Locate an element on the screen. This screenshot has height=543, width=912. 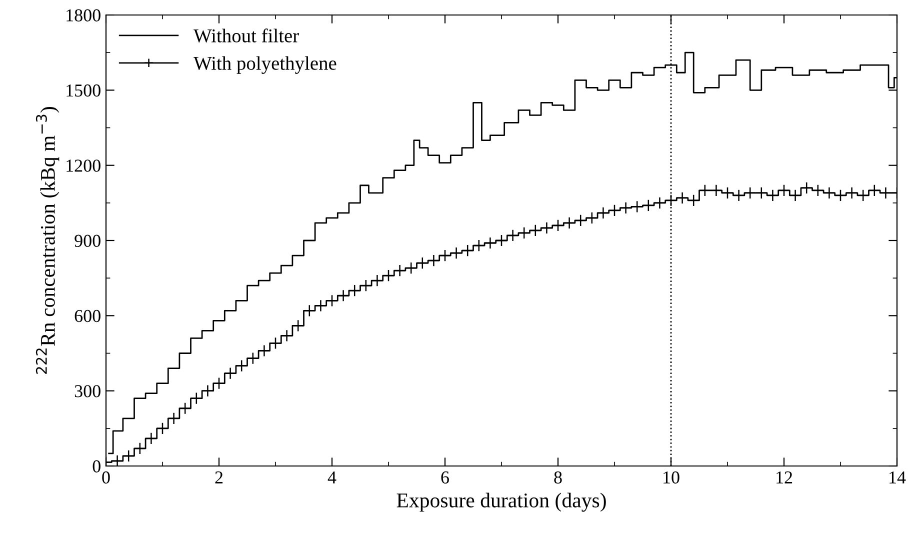
y-tick-label: 300 is located at coordinates (87, 391).